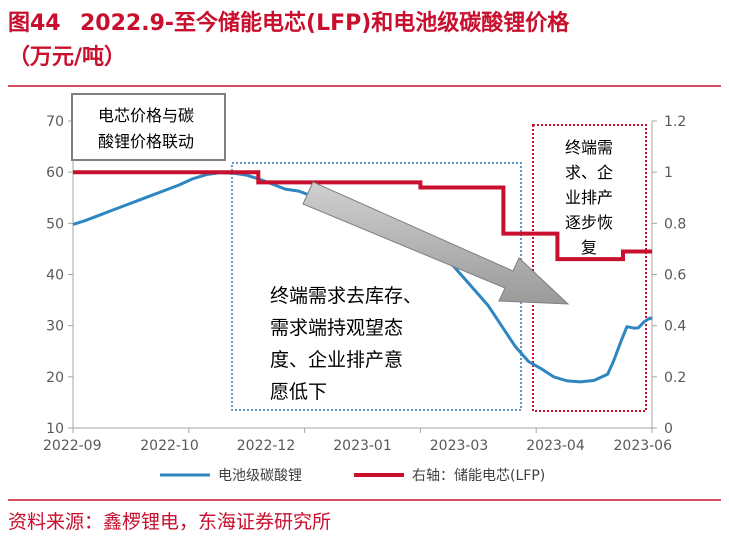 This screenshot has height=543, width=729. What do you see at coordinates (34, 23) in the screenshot?
I see `figure-label: 图44` at bounding box center [34, 23].